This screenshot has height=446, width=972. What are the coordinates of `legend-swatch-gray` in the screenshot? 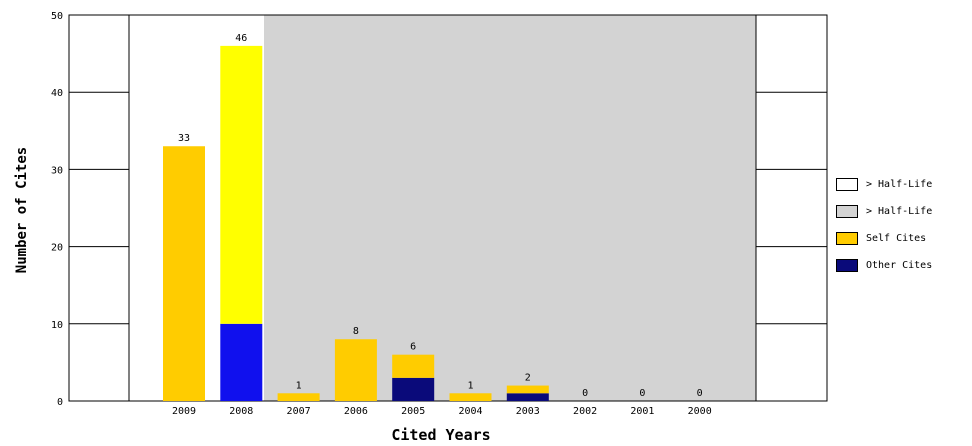 It's located at (847, 211).